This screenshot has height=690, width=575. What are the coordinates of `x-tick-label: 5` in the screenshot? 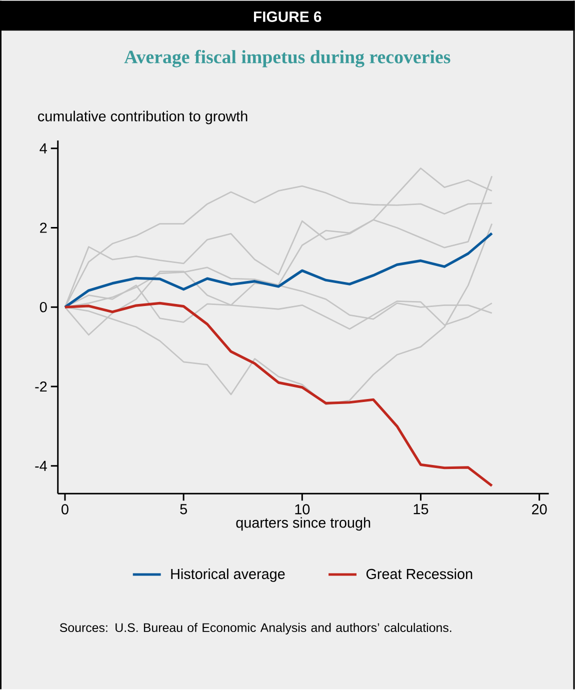 It's located at (184, 509).